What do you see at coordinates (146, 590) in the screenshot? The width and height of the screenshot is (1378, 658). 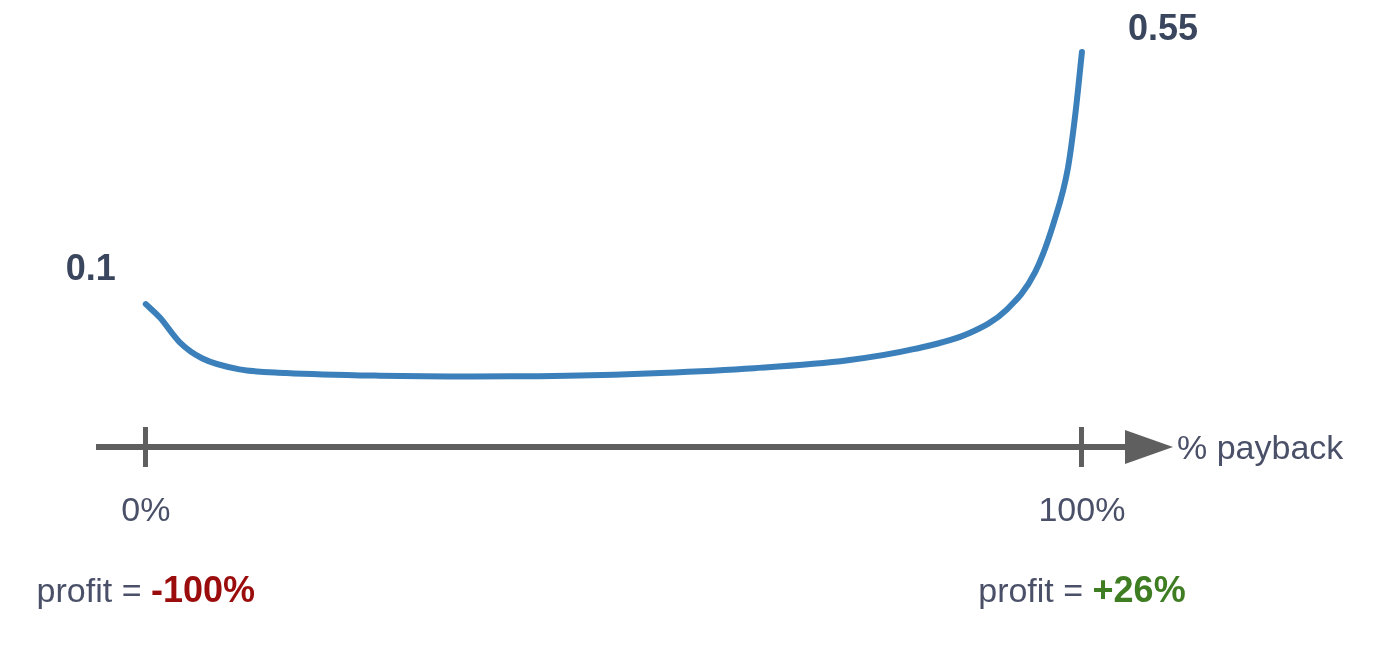 I see `text: profit = -100%` at bounding box center [146, 590].